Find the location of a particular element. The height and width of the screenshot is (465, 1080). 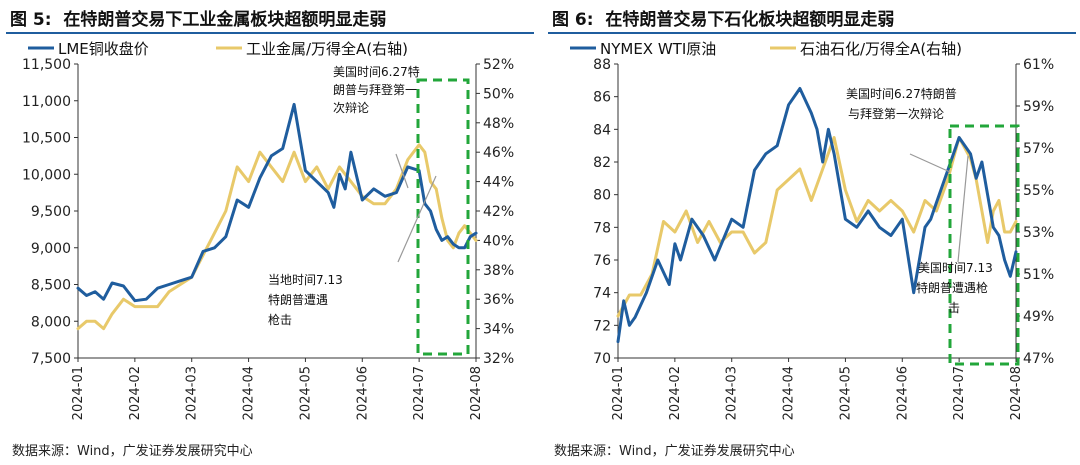

figure-title: 在特朗普交易下石化板块超额明显走弱 is located at coordinates (750, 20).